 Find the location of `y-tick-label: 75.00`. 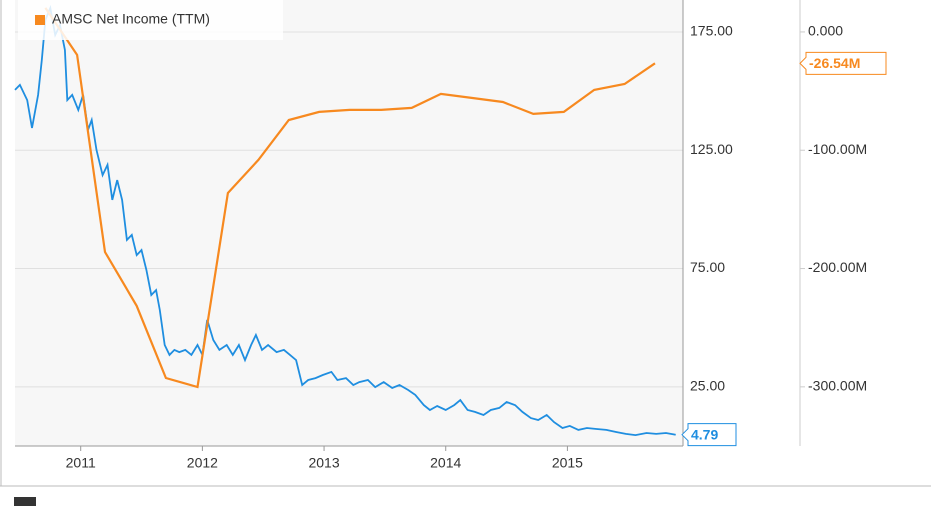

y-tick-label: 75.00 is located at coordinates (707, 267).